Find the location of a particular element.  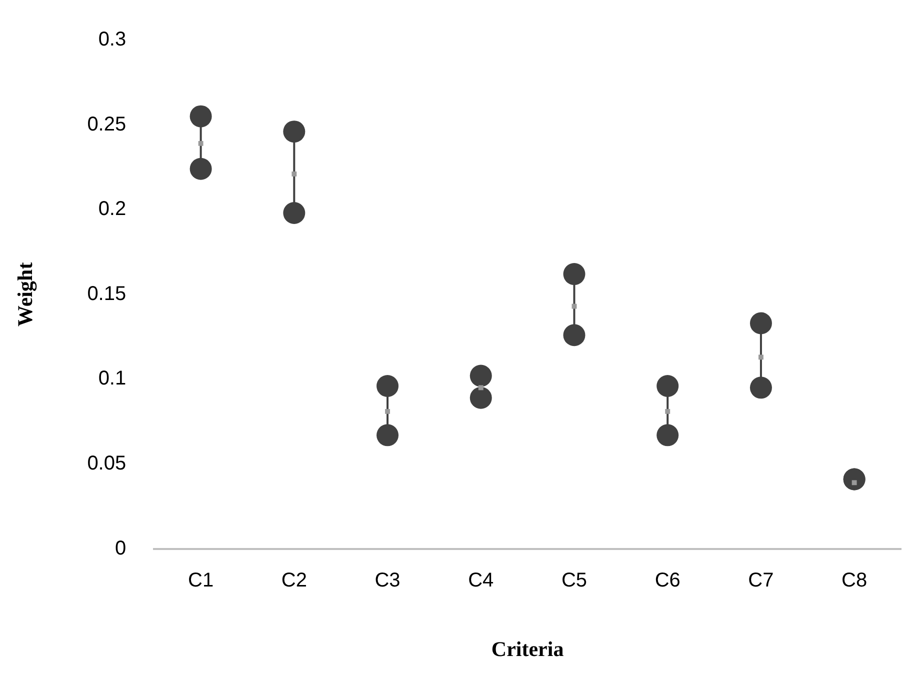

y-tick-label: 0 is located at coordinates (120, 548).